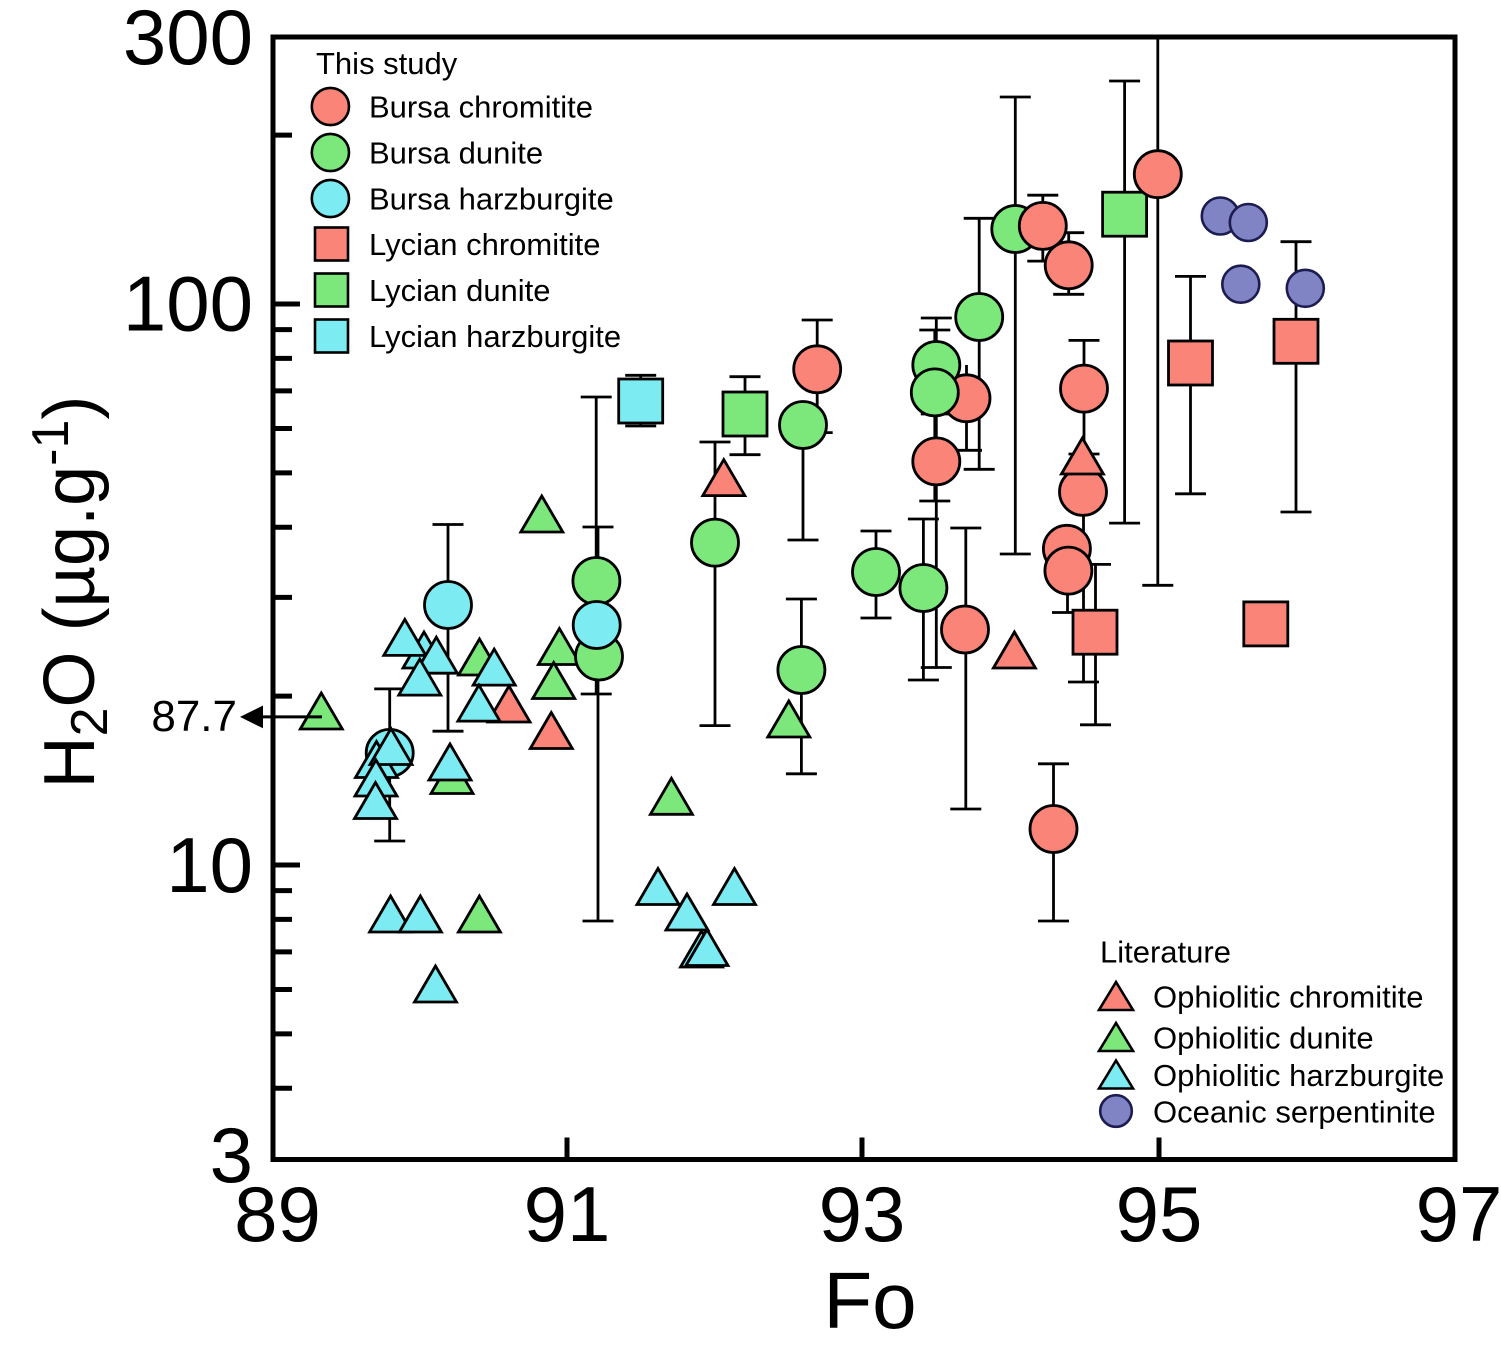  Describe the element at coordinates (567, 1214) in the screenshot. I see `svg-text: 91` at that location.